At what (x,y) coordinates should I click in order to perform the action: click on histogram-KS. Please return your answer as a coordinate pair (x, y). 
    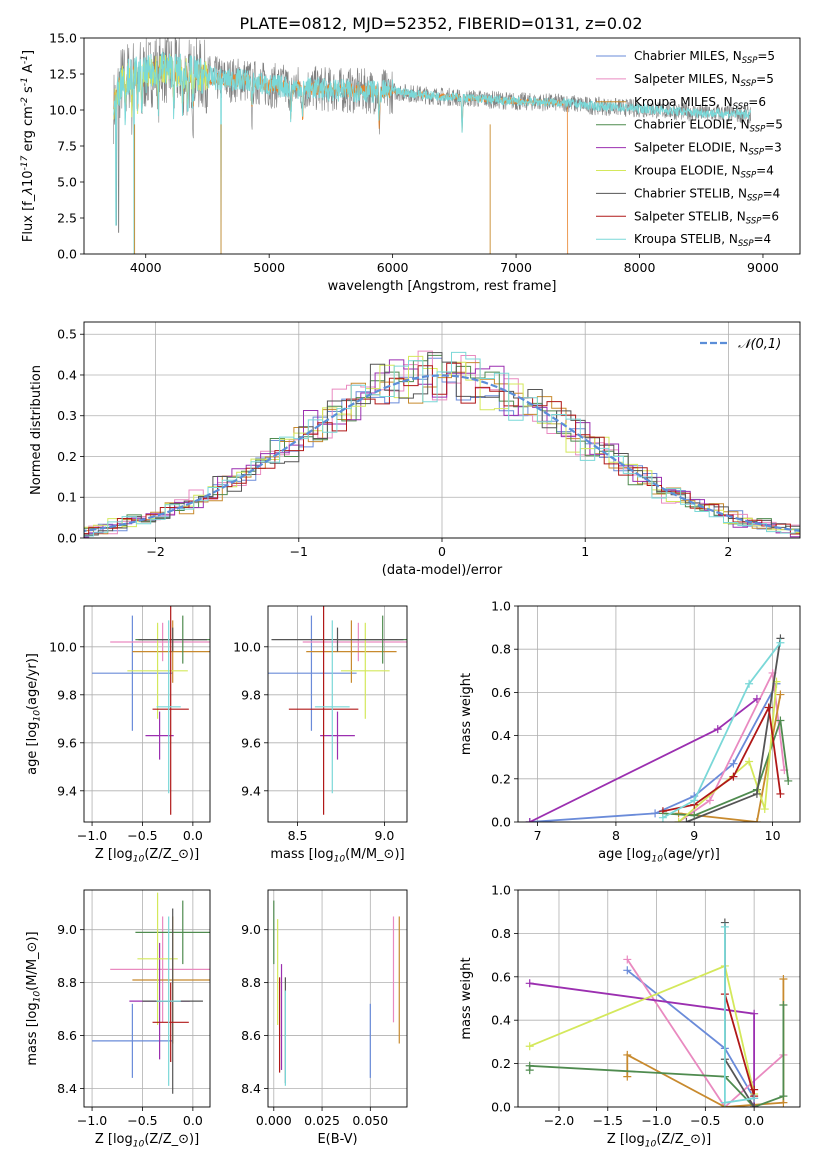
    Looking at the image, I should click on (442, 444).